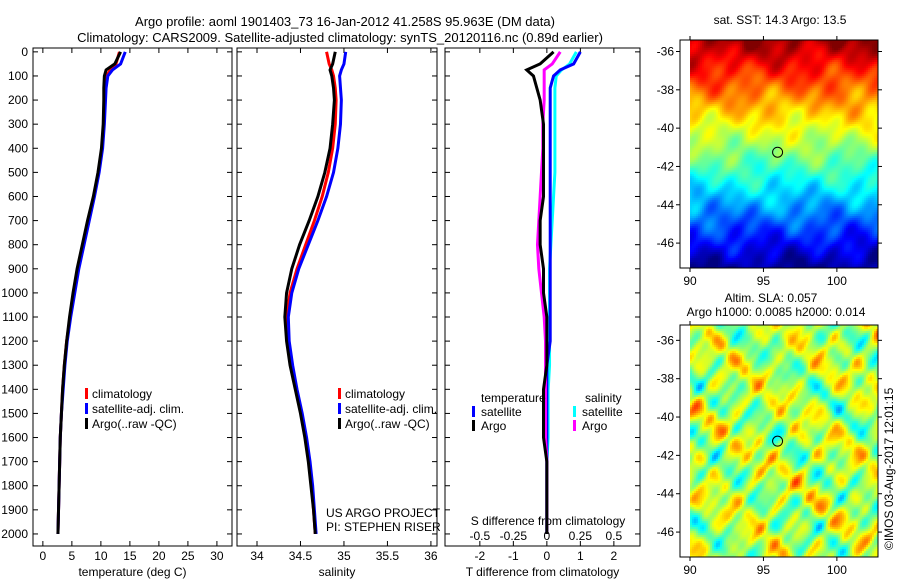 Image resolution: width=900 pixels, height=580 pixels. Describe the element at coordinates (480, 556) in the screenshot. I see `x-tick-label: -2` at that location.